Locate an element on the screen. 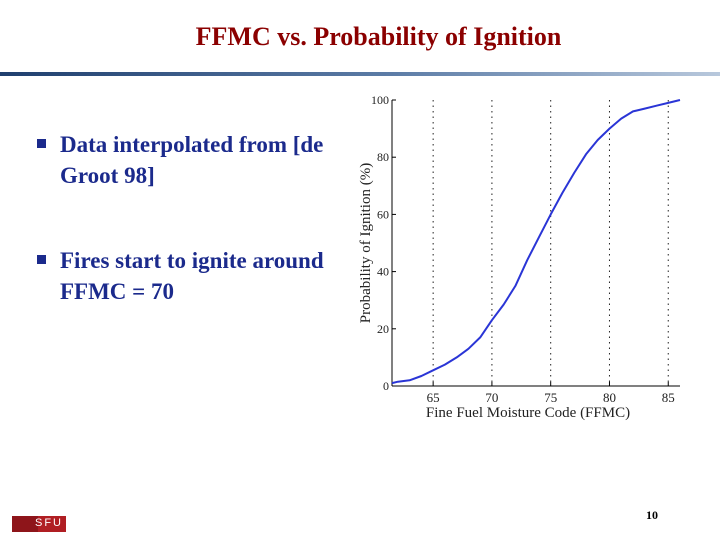 The width and height of the screenshot is (720, 540). x-tick-label: 85 is located at coordinates (668, 397).